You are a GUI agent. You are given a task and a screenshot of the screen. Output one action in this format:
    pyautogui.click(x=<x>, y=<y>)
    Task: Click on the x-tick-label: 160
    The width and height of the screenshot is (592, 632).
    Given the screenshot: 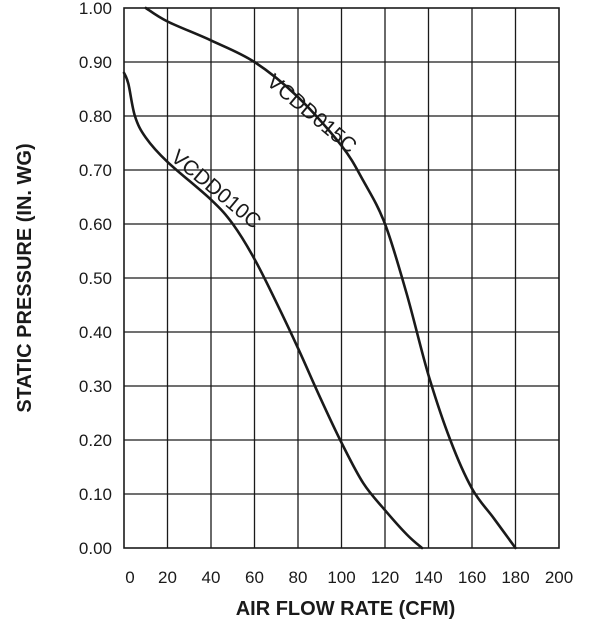 What is the action you would take?
    pyautogui.click(x=472, y=577)
    